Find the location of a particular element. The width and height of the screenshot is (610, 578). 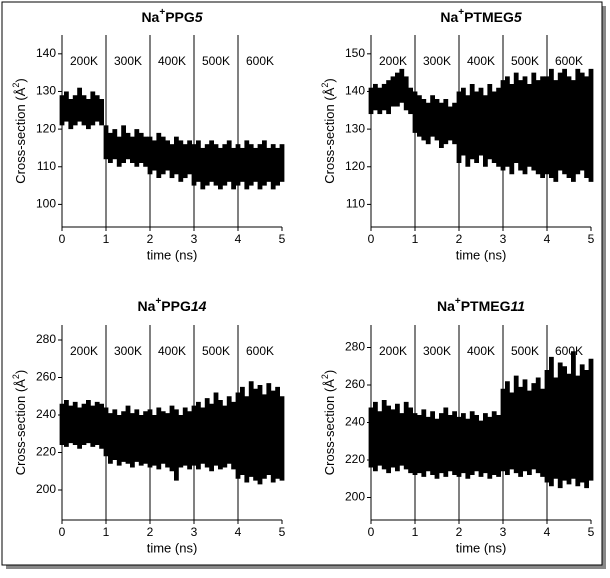

chart-title: Na+PPG5 is located at coordinates (171, 16).